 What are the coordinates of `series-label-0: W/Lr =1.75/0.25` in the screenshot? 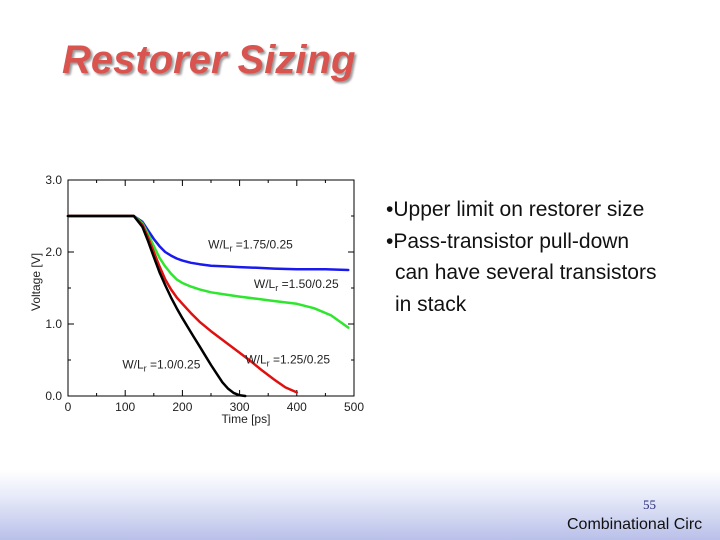 It's located at (250, 245).